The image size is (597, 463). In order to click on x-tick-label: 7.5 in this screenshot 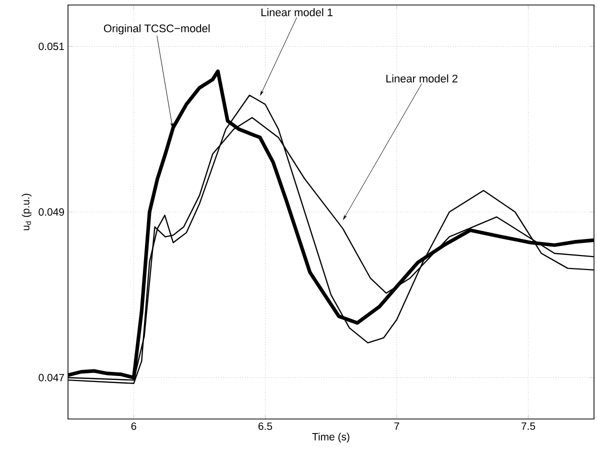, I will do `click(529, 426)`.